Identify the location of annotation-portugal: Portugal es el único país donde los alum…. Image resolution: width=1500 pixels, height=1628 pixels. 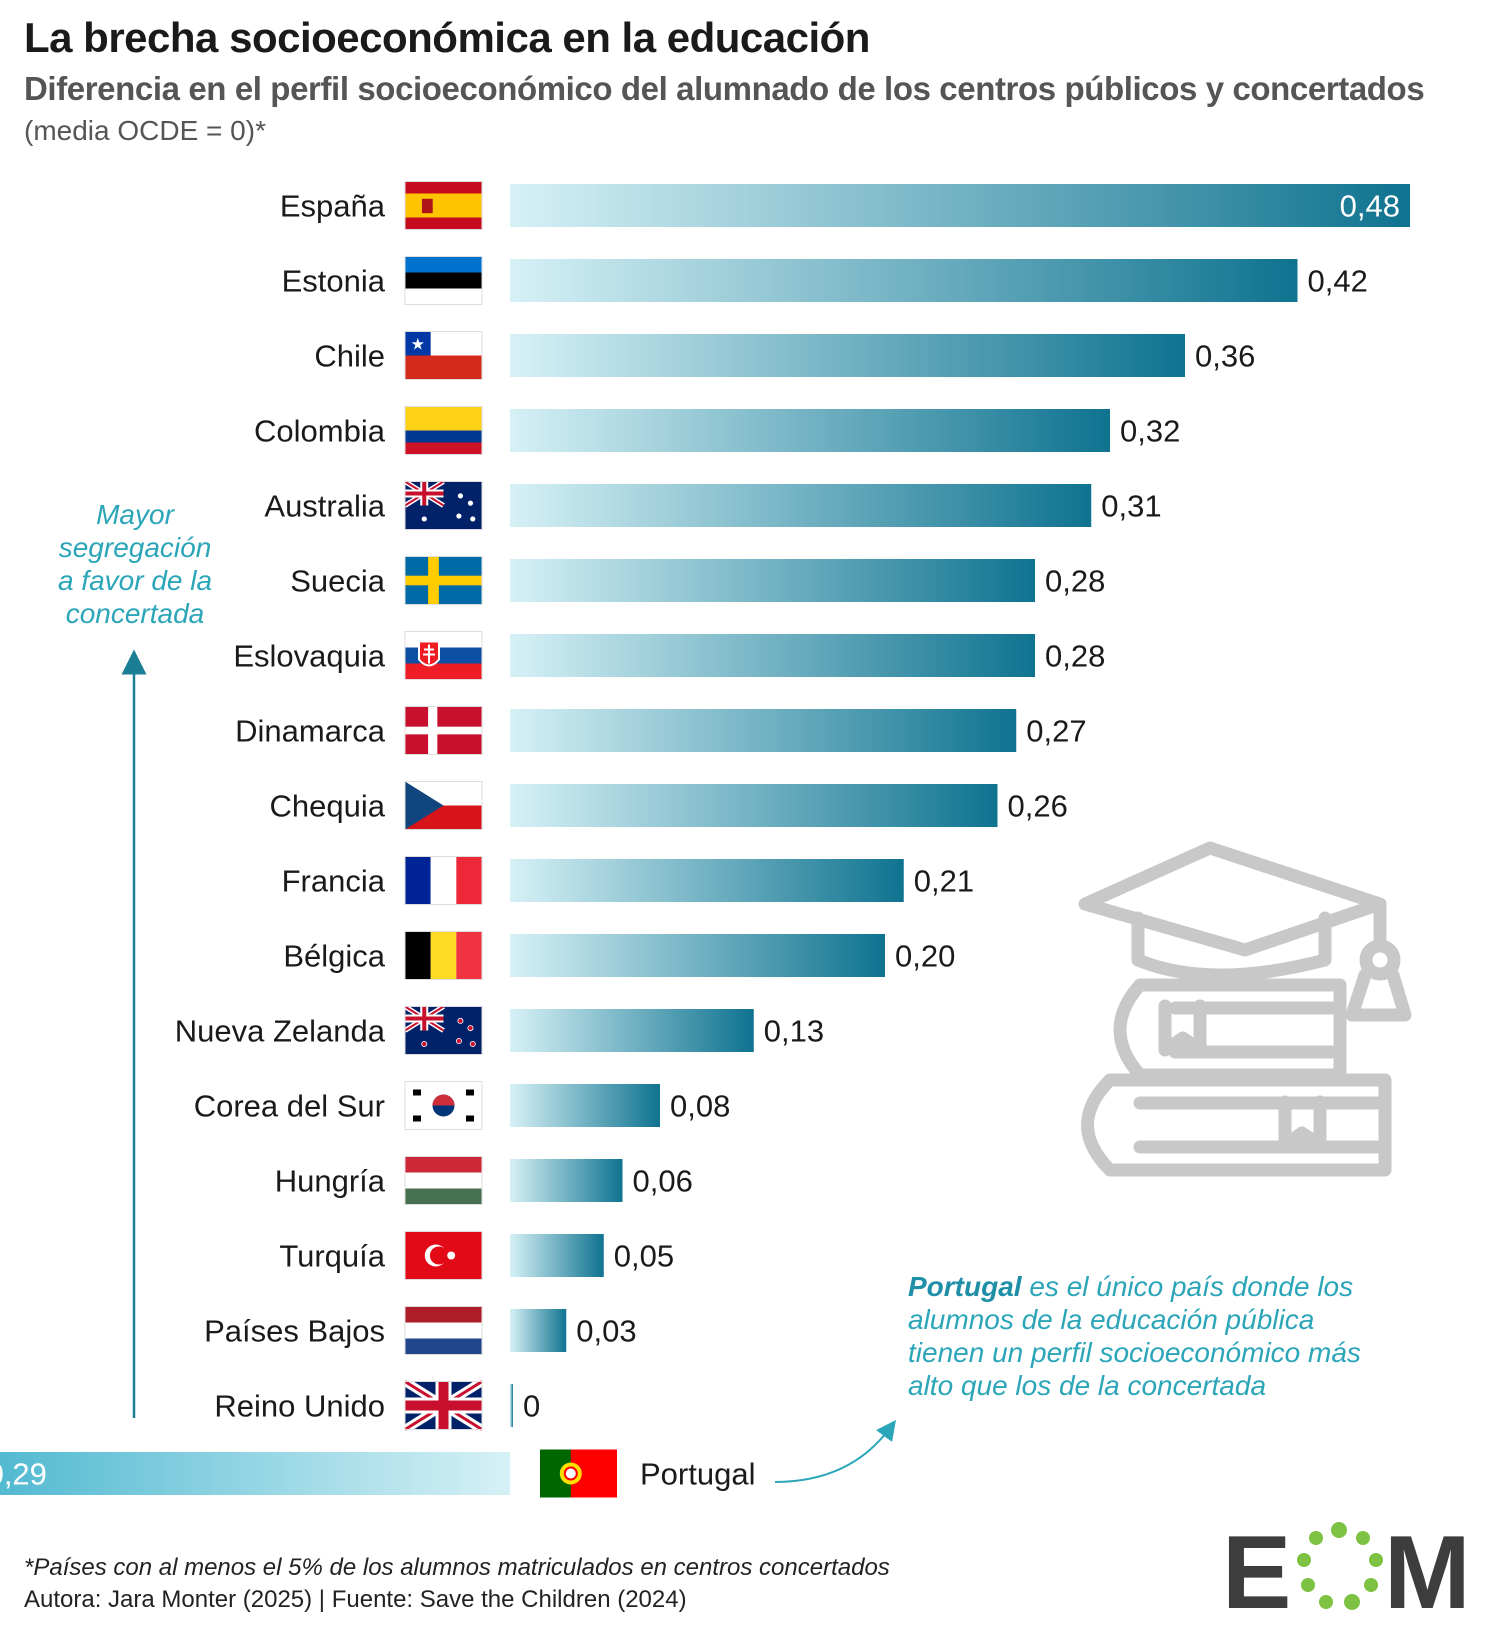
(1138, 1336).